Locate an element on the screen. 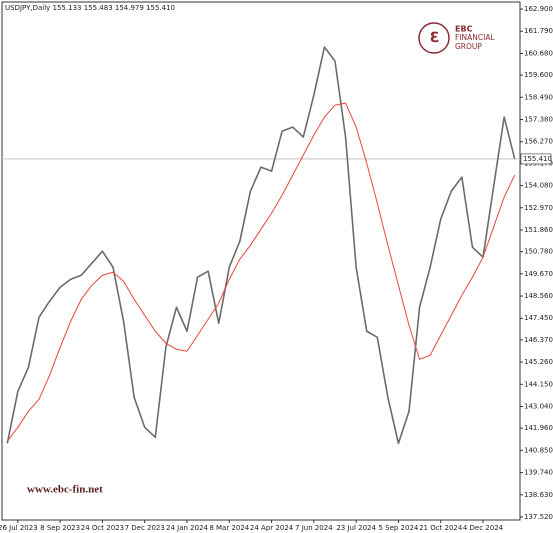  y-tick-label: 150.780 is located at coordinates (538, 252).